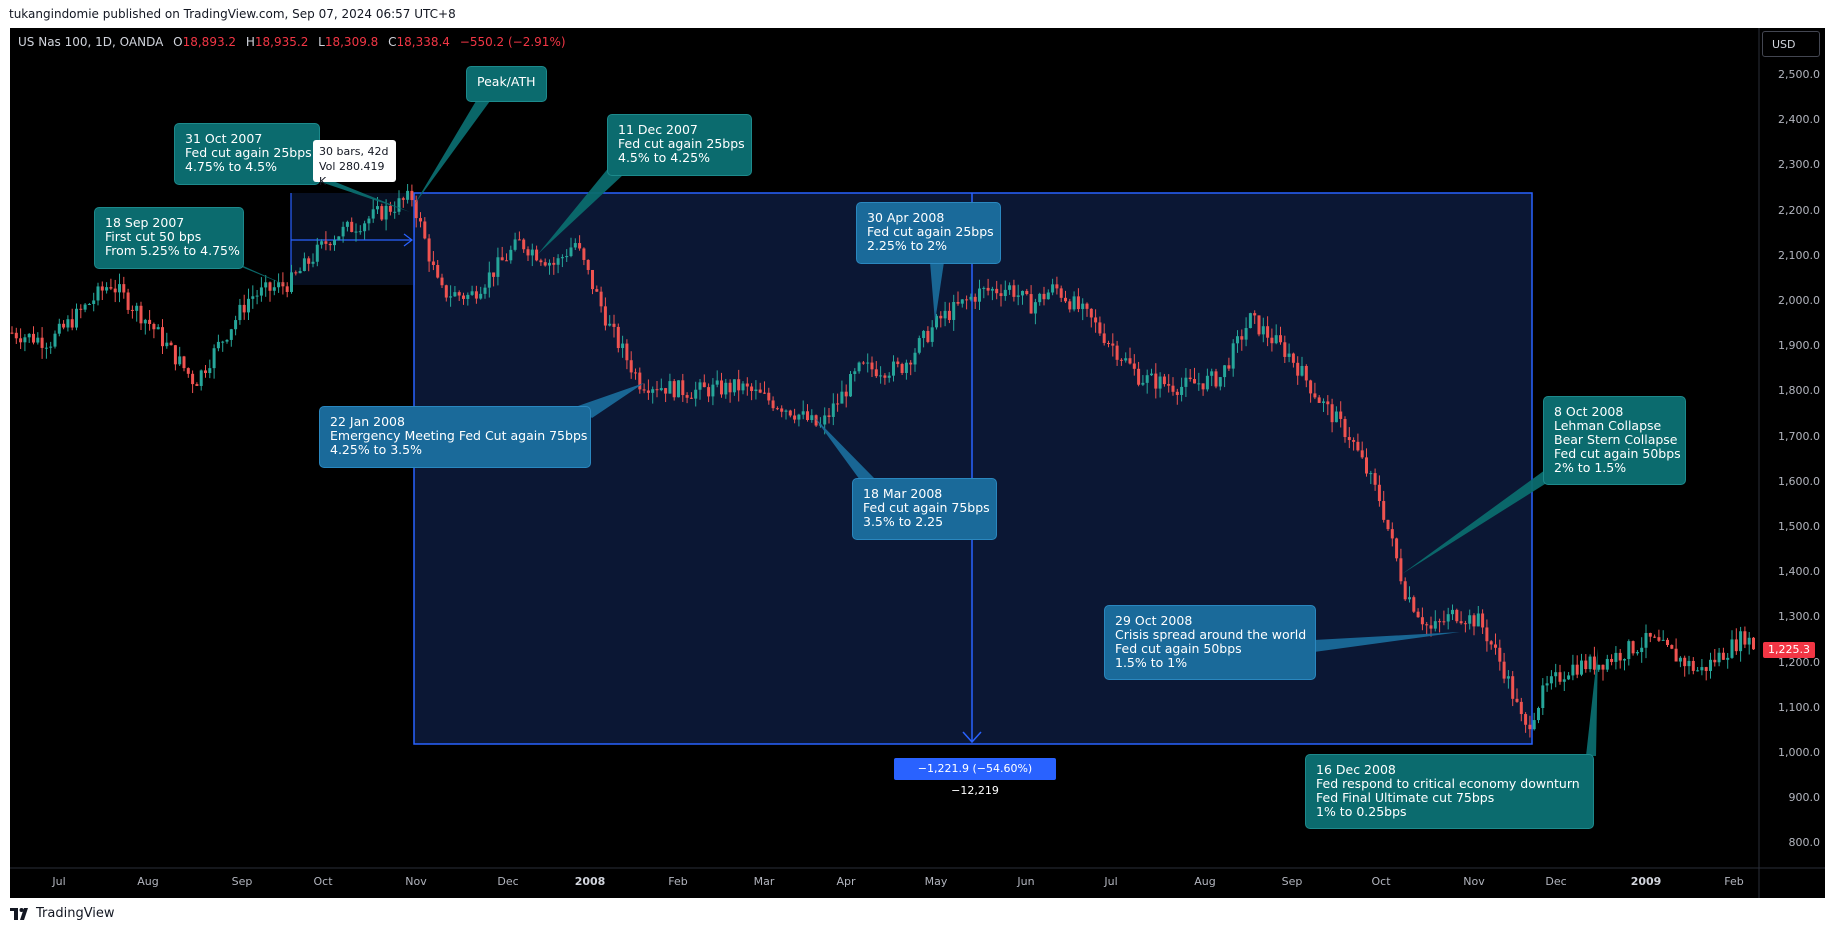  I want to click on tradingview-brand: TradingView, so click(62, 913).